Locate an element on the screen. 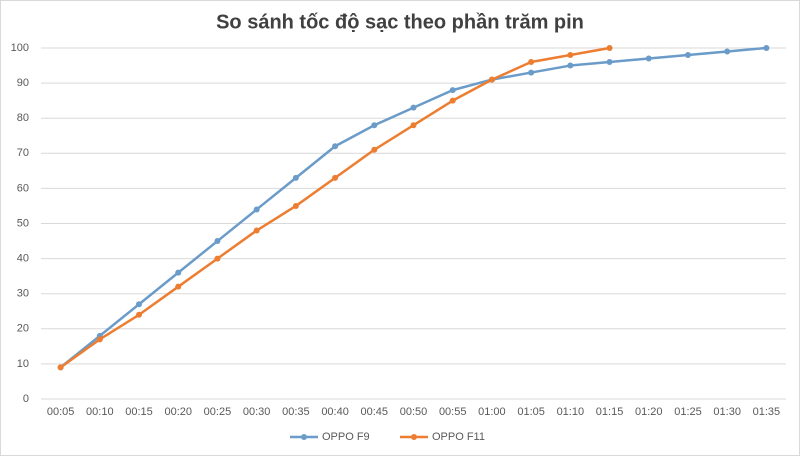 The image size is (800, 456). y-tick-label: 20 is located at coordinates (23, 329).